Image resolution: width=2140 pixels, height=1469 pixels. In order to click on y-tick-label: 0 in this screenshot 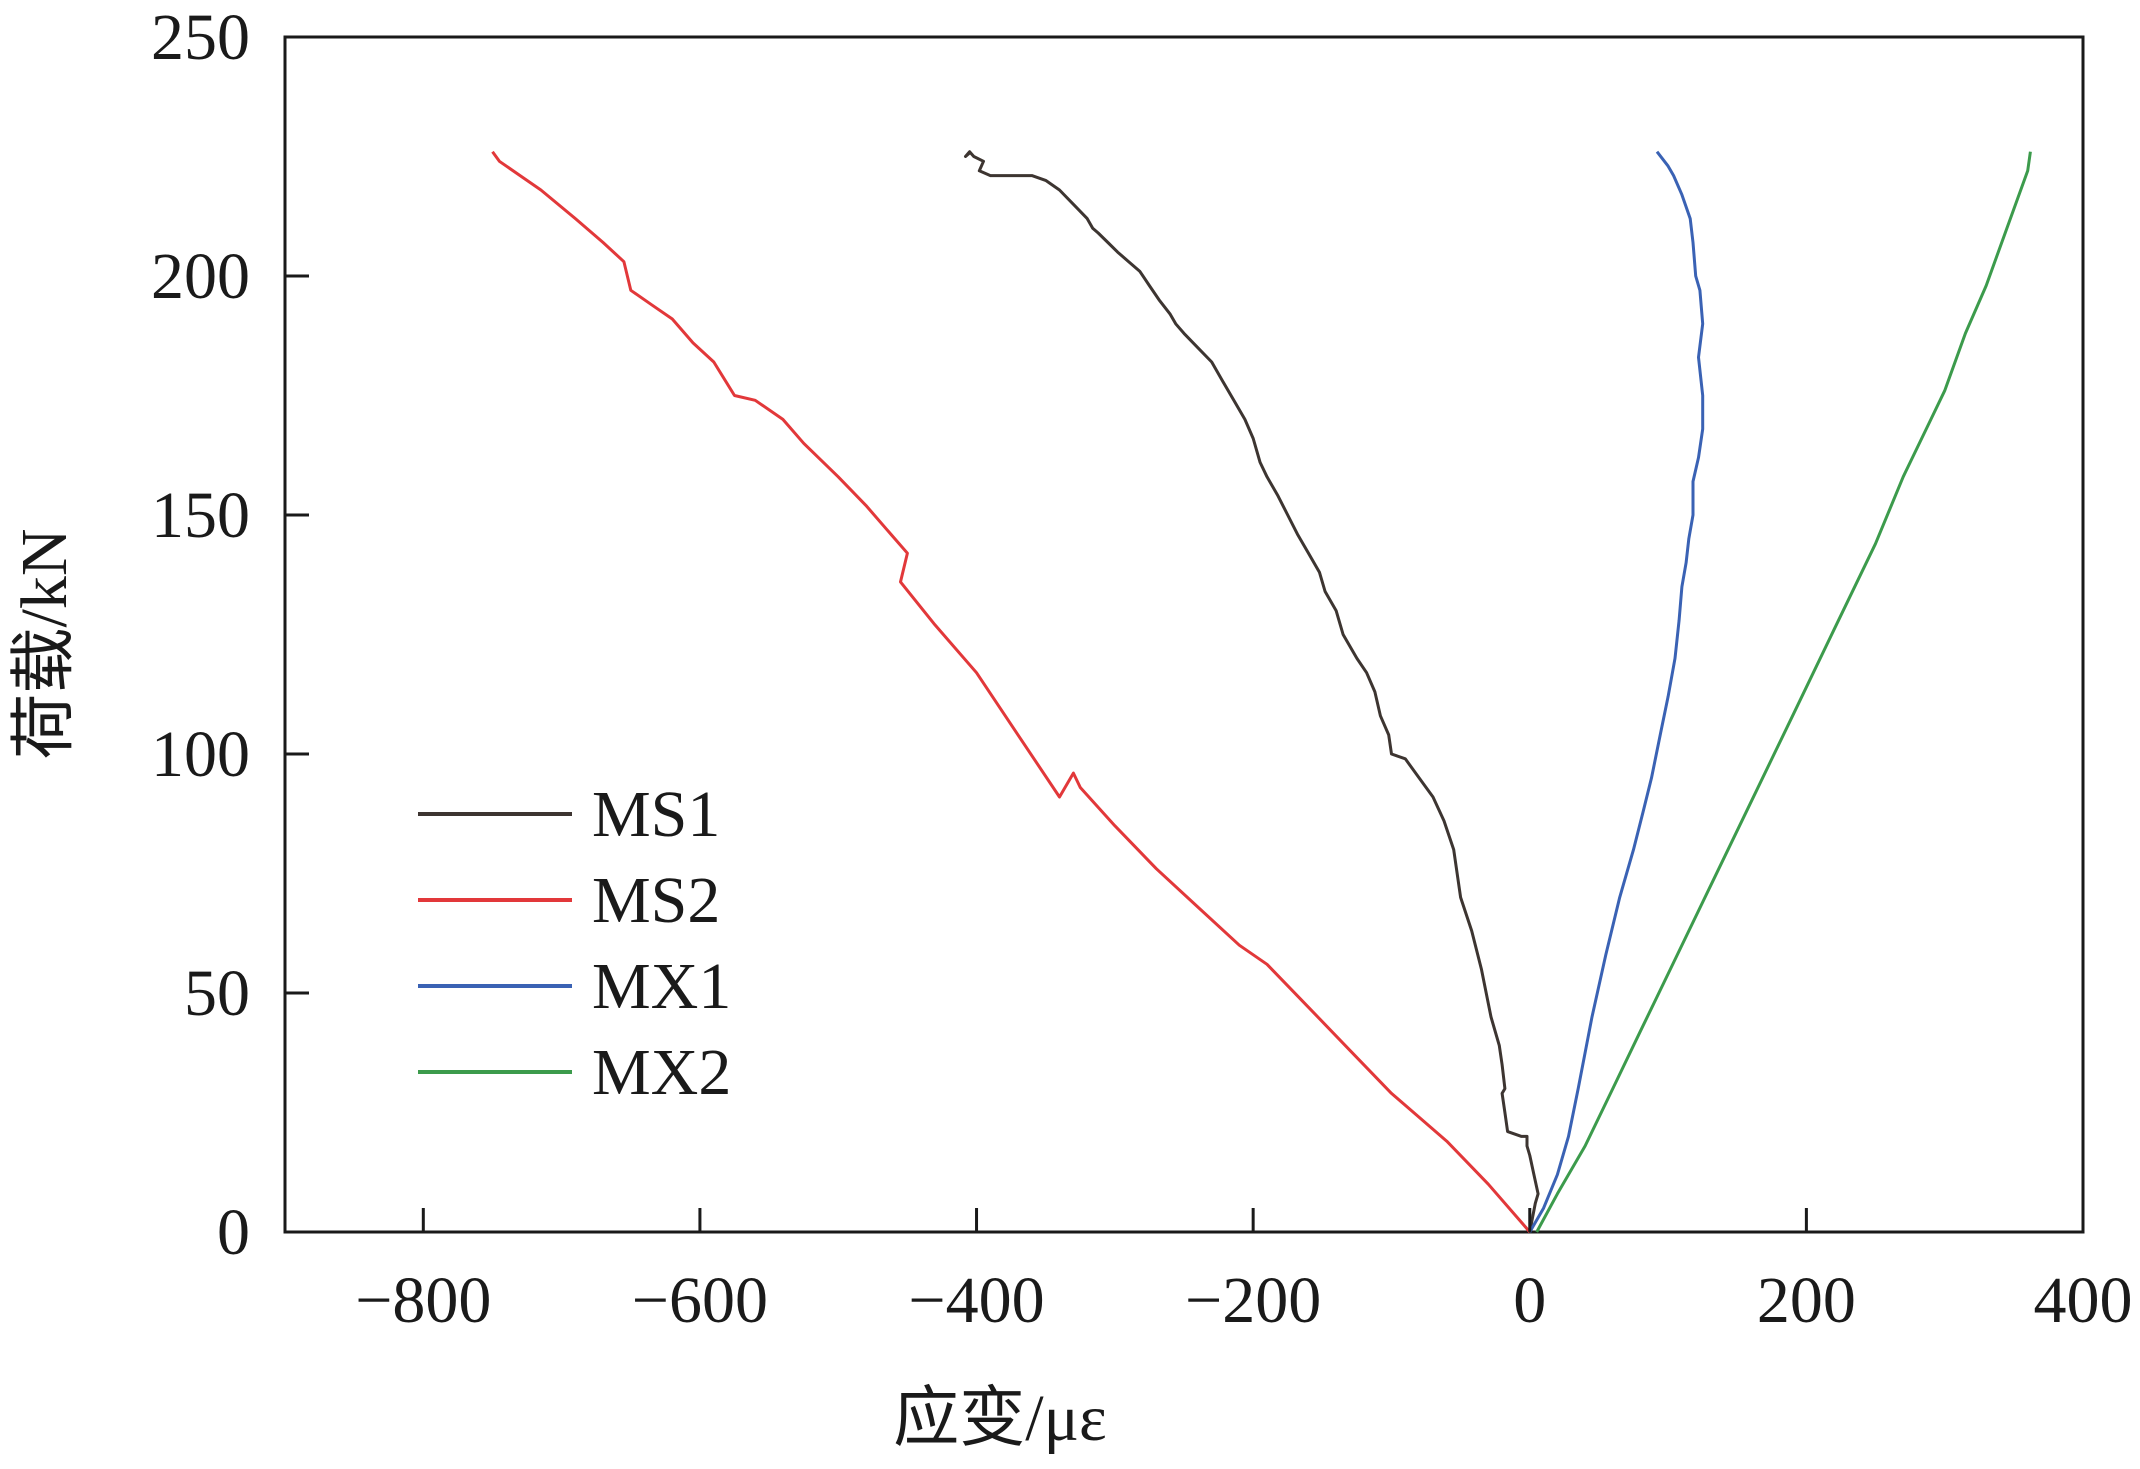, I will do `click(233, 1232)`.